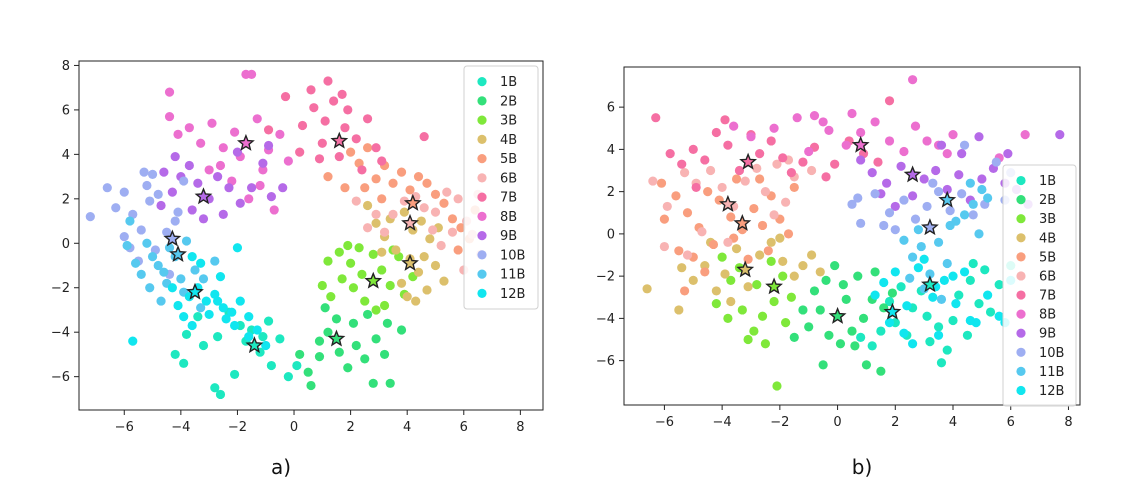 This screenshot has width=1142, height=496. What do you see at coordinates (508, 178) in the screenshot?
I see `legend-label: 6B` at bounding box center [508, 178].